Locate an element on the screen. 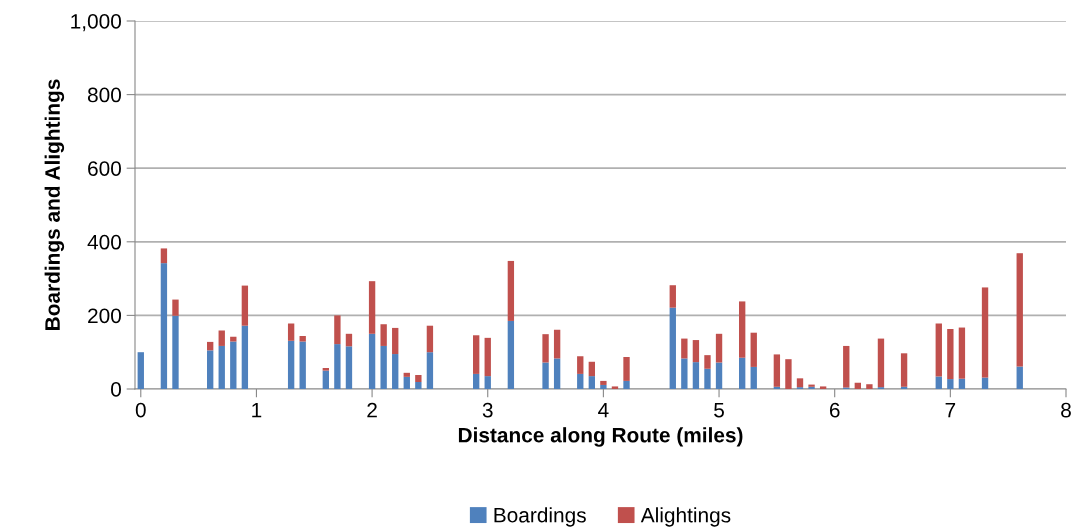  y-tick-label: 200 is located at coordinates (104, 316).